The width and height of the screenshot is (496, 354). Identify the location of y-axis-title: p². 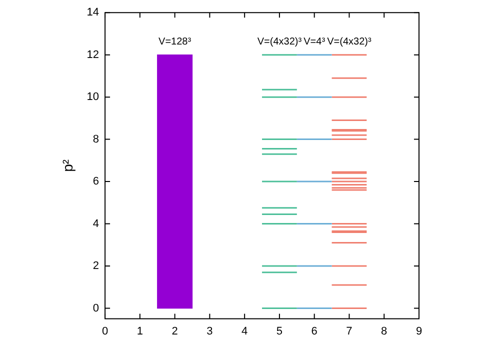
(67, 165).